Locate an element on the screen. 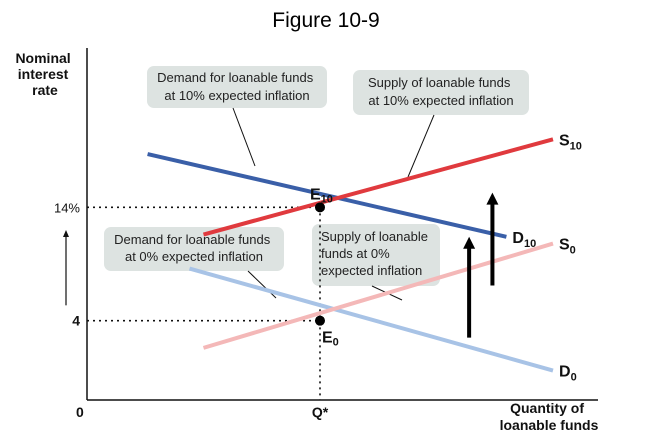 Image resolution: width=653 pixels, height=447 pixels. x-axis-label: Quantity of loanable funds is located at coordinates (549, 416).